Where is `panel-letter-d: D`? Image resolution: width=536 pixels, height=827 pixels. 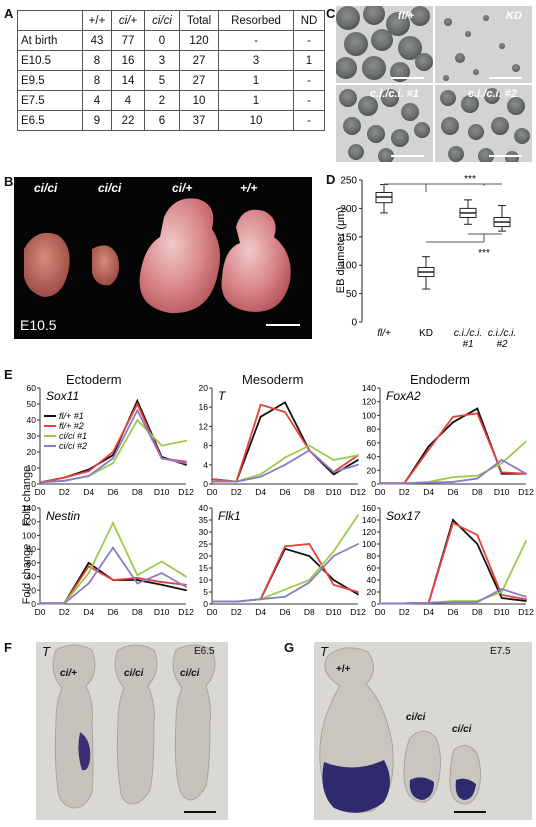
panel-letter-d: D is located at coordinates (331, 179).